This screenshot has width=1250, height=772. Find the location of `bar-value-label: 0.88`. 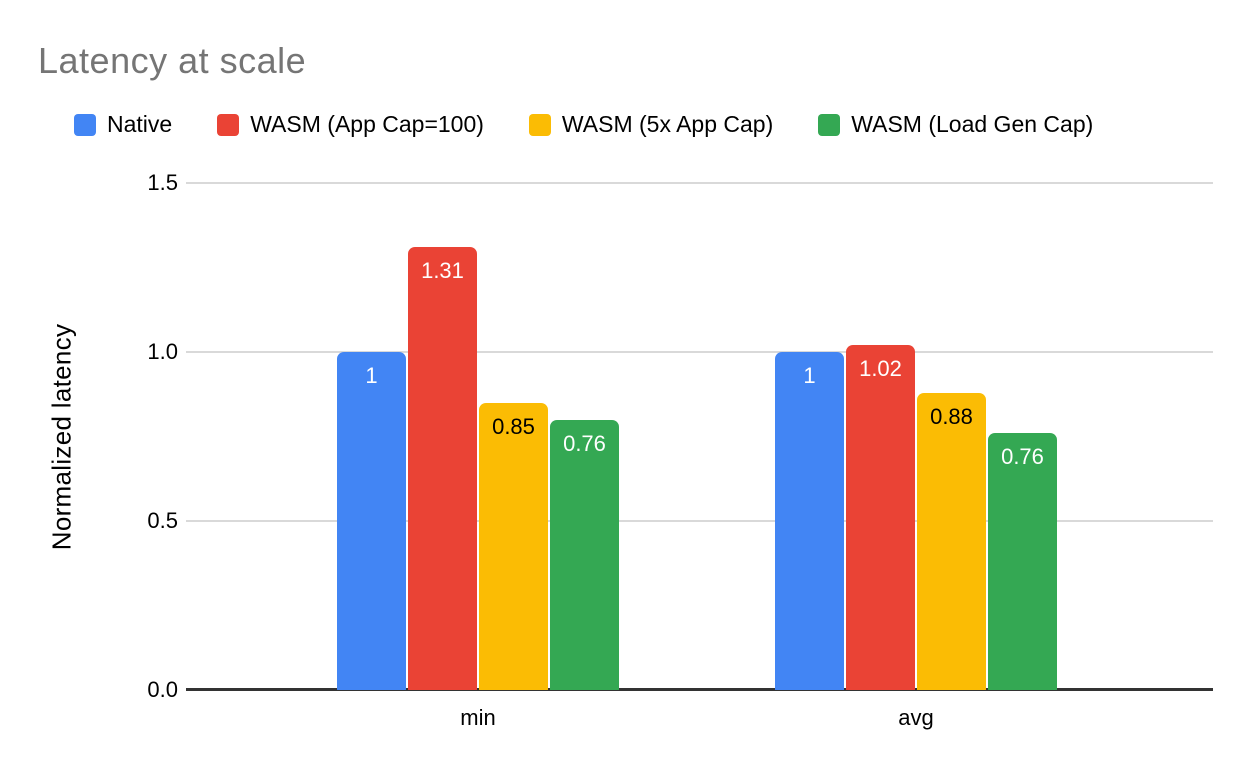

bar-value-label: 0.88 is located at coordinates (951, 416).